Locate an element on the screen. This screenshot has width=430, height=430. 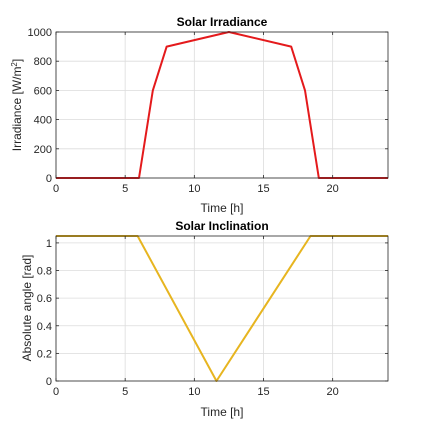
y-tick-label: 200 is located at coordinates (43, 150).